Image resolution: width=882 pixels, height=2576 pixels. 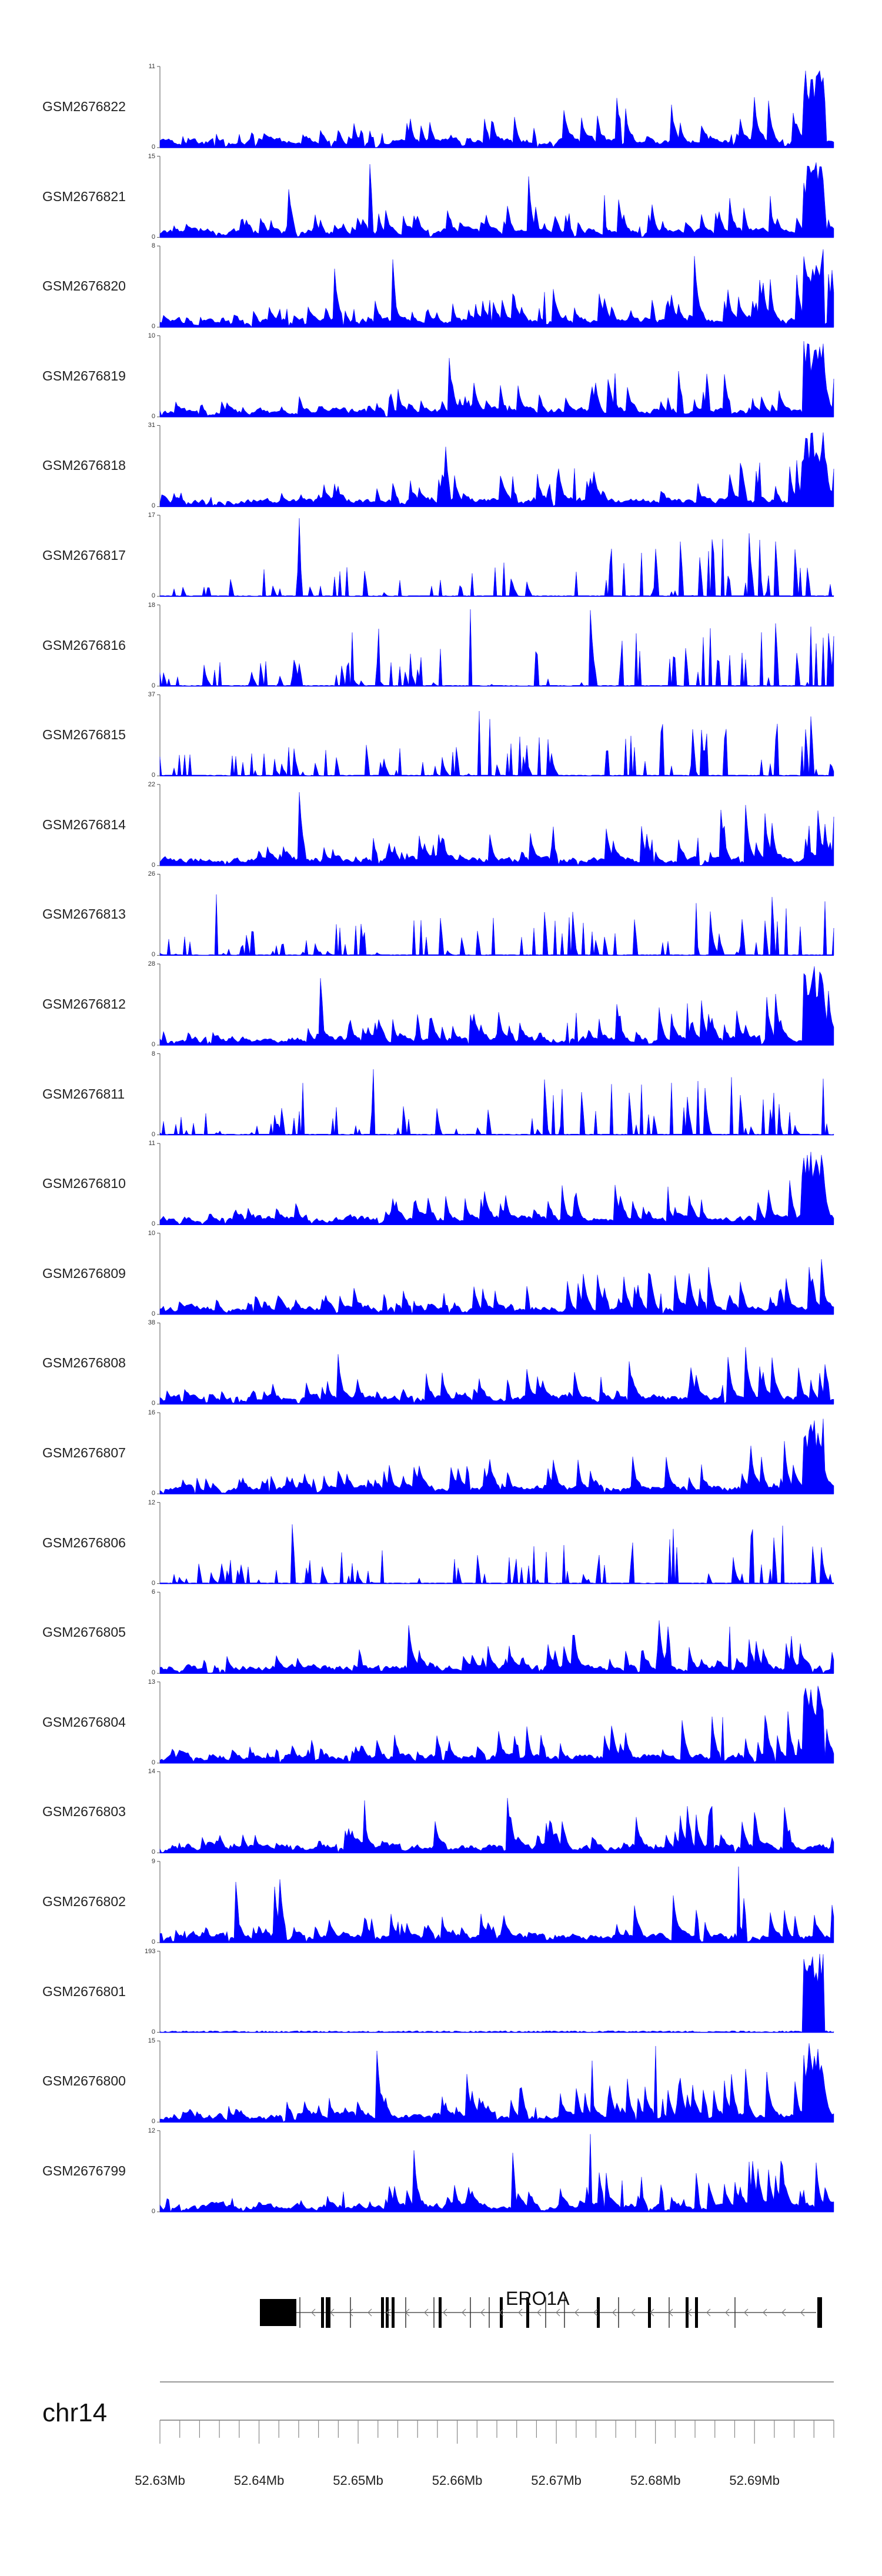 I want to click on track-ymax-label: 37, so click(x=151, y=695).